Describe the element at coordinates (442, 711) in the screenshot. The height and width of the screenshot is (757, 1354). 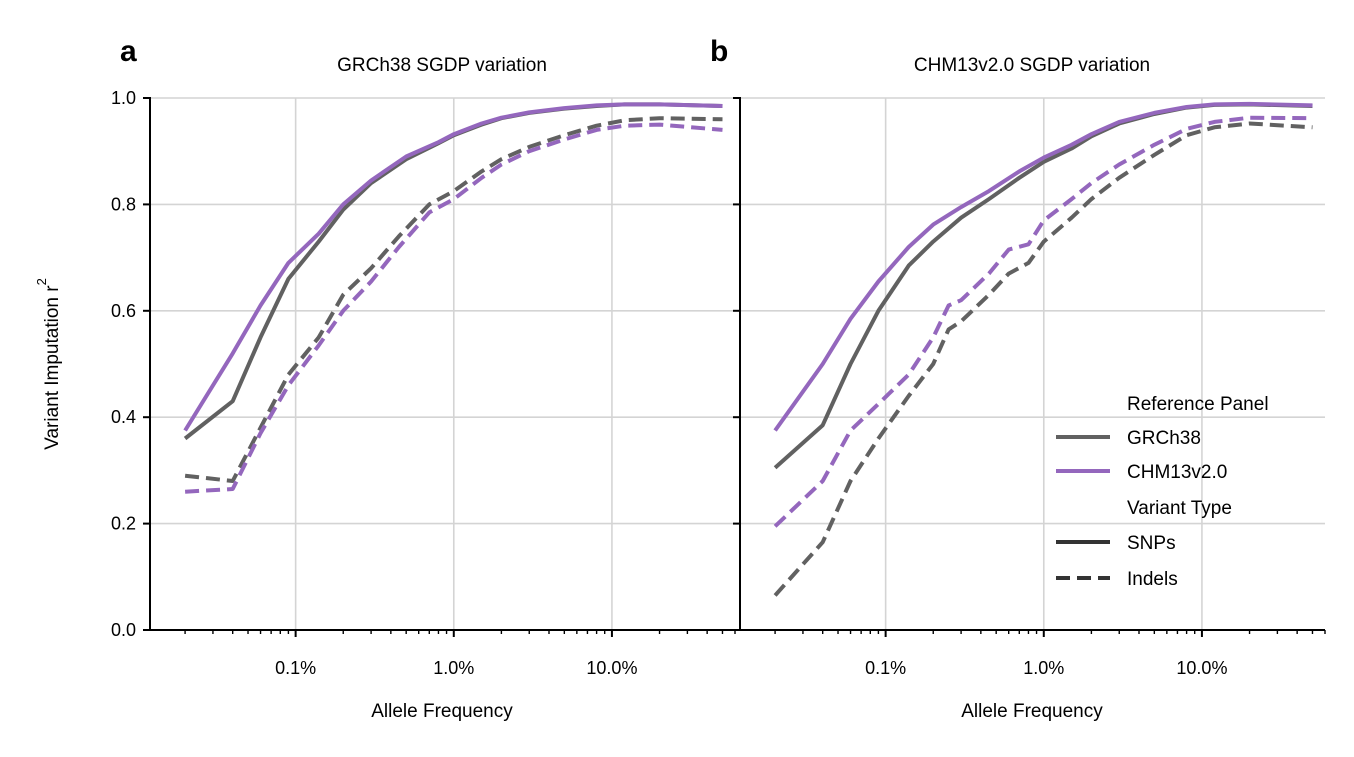
I see `panel-a-x-axis-label: Allele Frequency` at that location.